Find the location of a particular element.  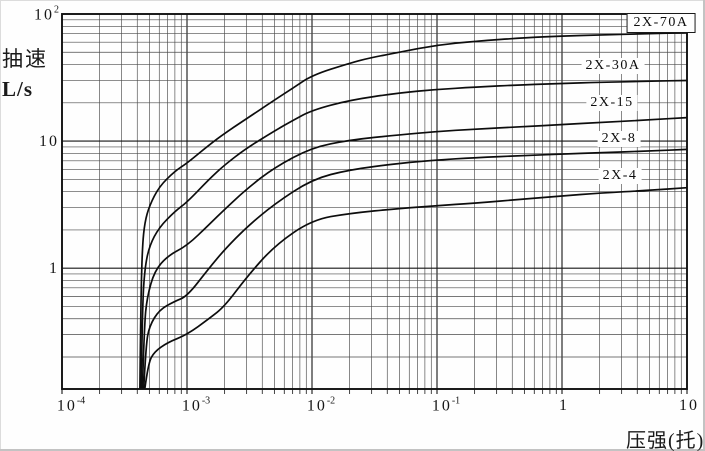

y-tick-label: 1 is located at coordinates (54, 269).